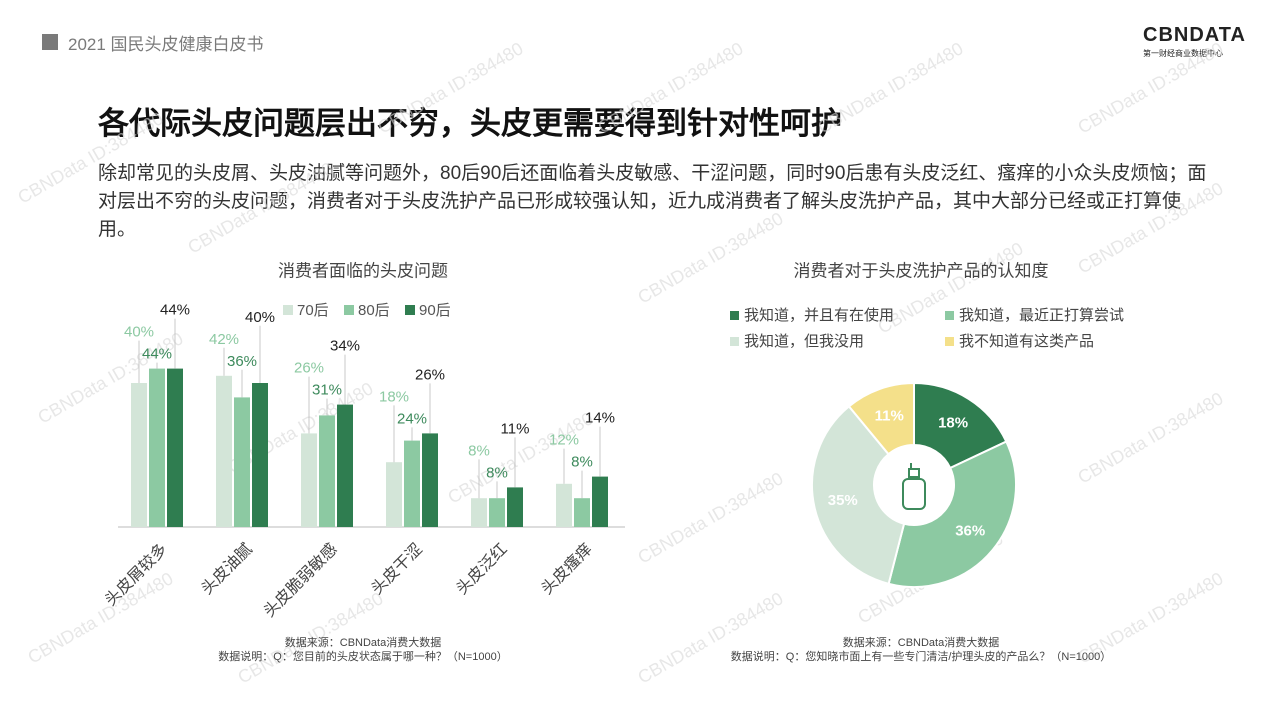 Image resolution: width=1279 pixels, height=719 pixels. Describe the element at coordinates (914, 494) in the screenshot. I see `icon-bottle` at that location.